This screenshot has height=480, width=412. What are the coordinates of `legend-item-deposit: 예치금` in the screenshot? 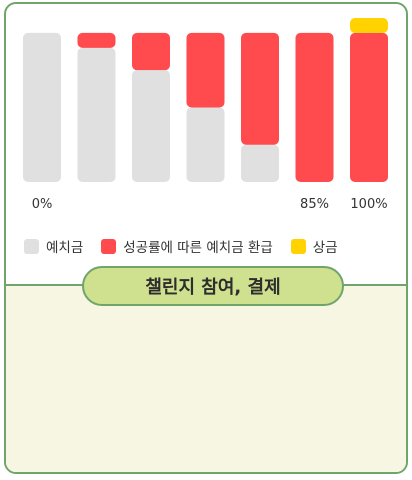 It's located at (53, 246).